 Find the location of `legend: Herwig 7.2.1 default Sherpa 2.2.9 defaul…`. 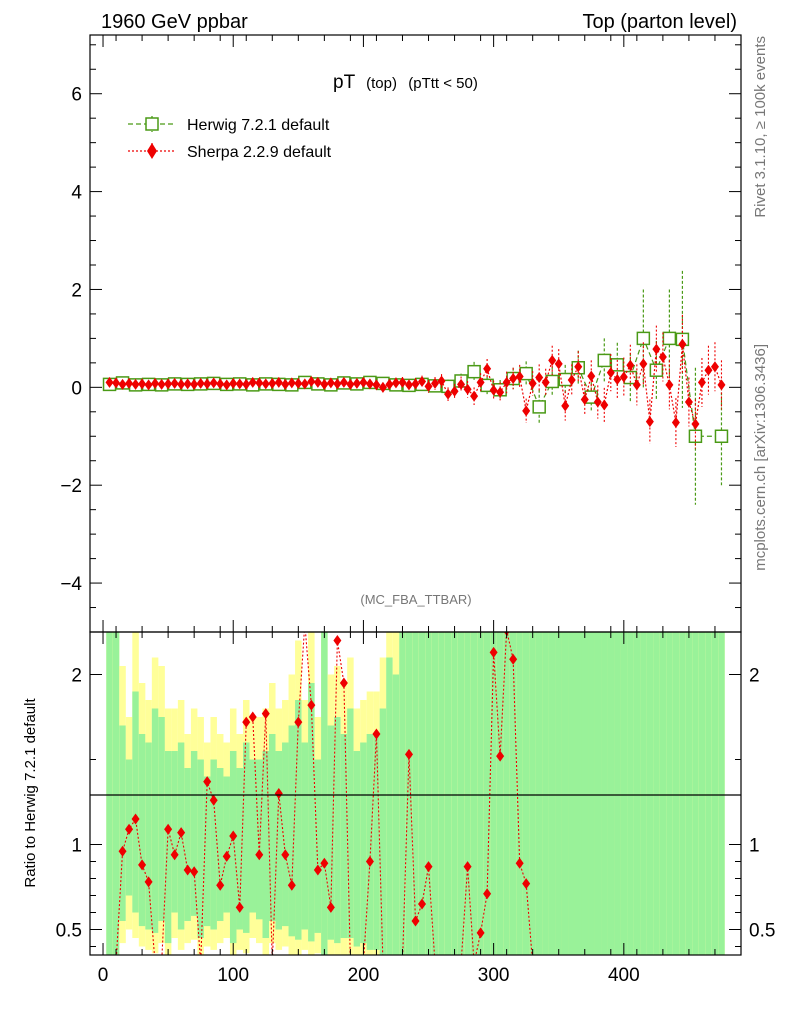

legend: Herwig 7.2.1 default Sherpa 2.2.9 defaul… is located at coordinates (230, 138).